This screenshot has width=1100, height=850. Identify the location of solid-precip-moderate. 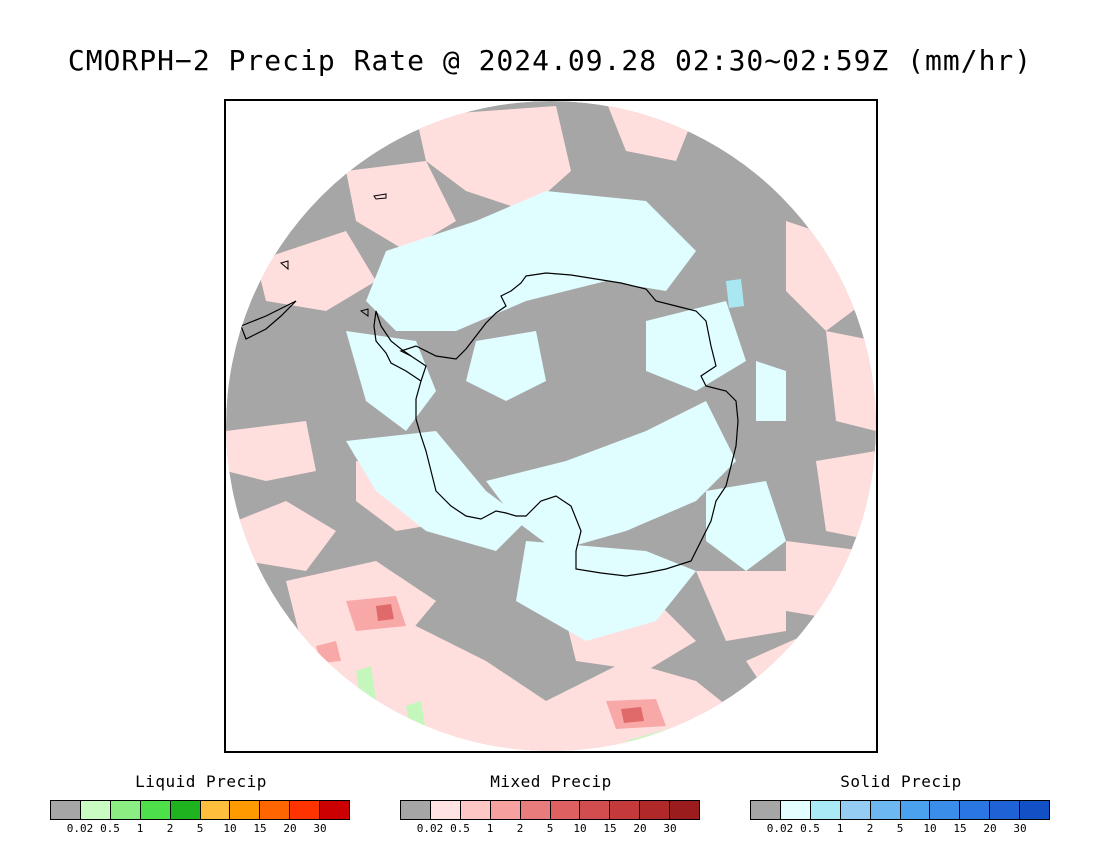
(735, 293).